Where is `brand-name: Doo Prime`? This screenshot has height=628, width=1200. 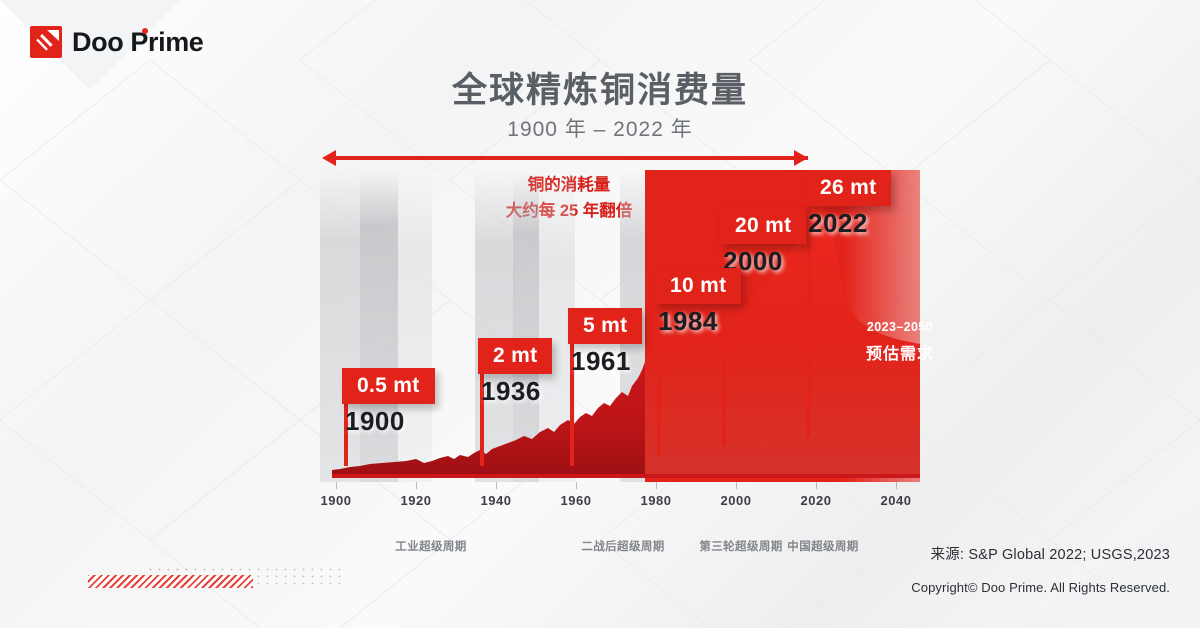 brand-name: Doo Prime is located at coordinates (138, 41).